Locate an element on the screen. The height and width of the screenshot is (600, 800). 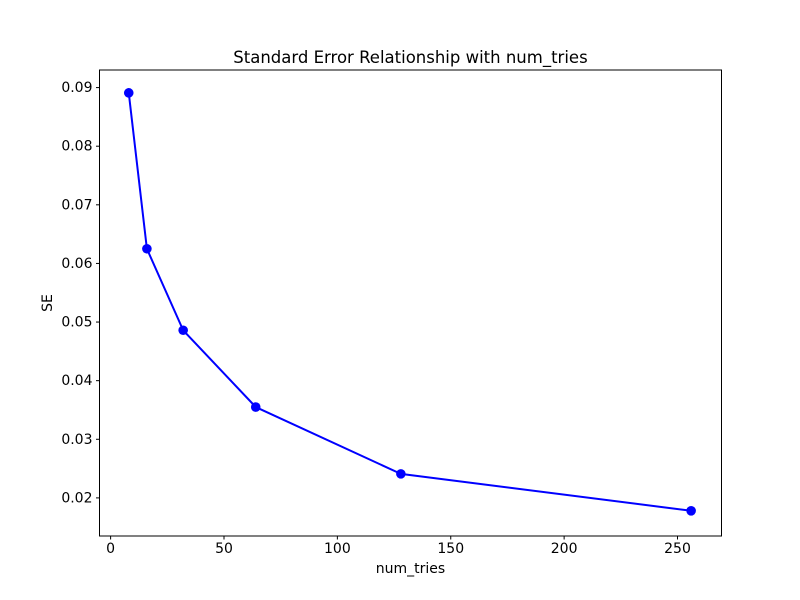
x-axis-ticks: 0 50 100 150 200 250 is located at coordinates (398, 546).